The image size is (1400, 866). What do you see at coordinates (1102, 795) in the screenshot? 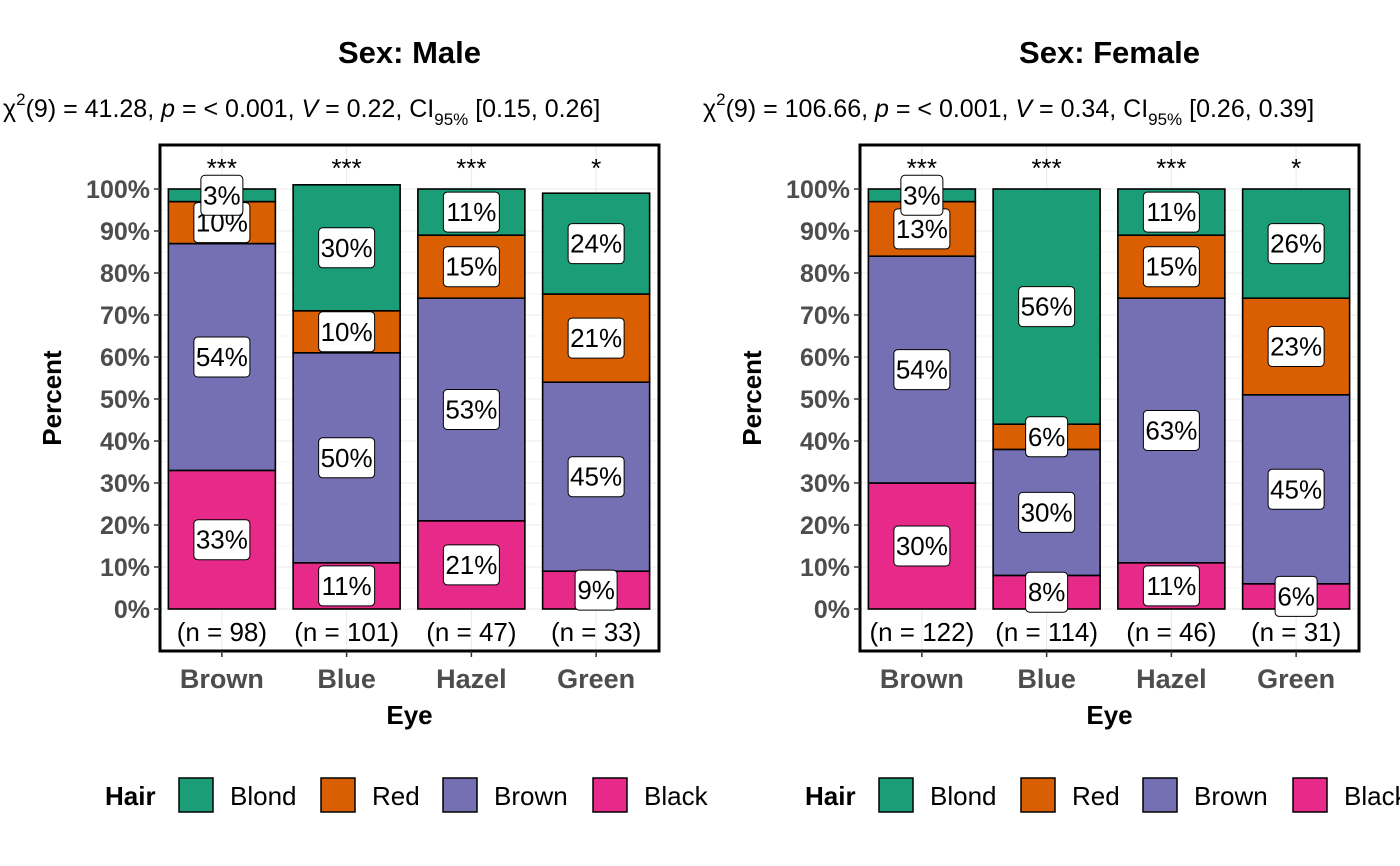
I see `legend: Hair Blond Red Brown Black` at bounding box center [1102, 795].